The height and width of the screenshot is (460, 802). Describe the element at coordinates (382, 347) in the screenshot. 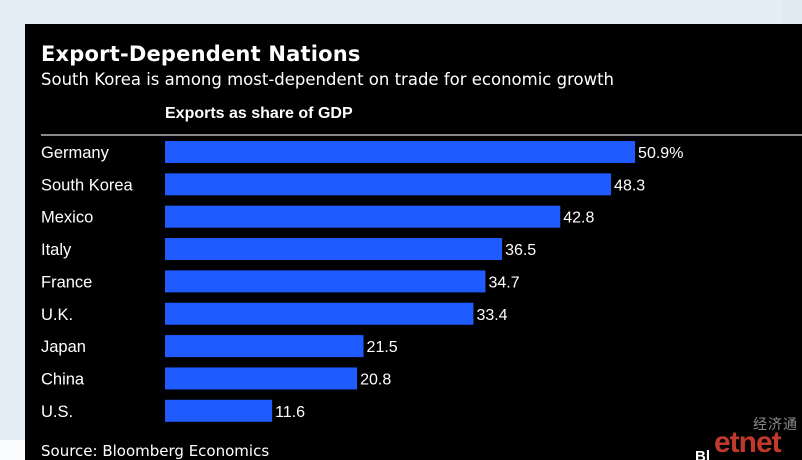

I see `value-label: 21.5` at that location.